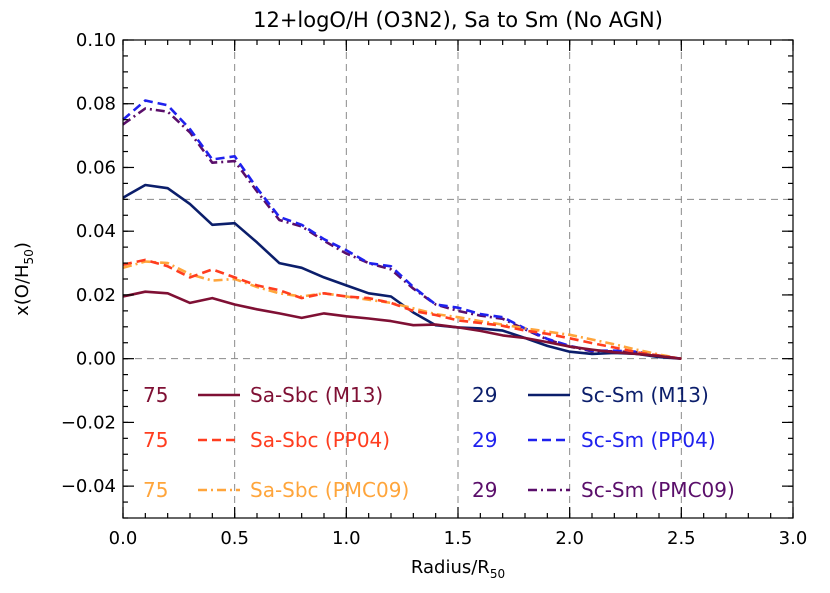 This screenshot has width=830, height=593. I want to click on y-tick-label: −0.02, so click(88, 422).